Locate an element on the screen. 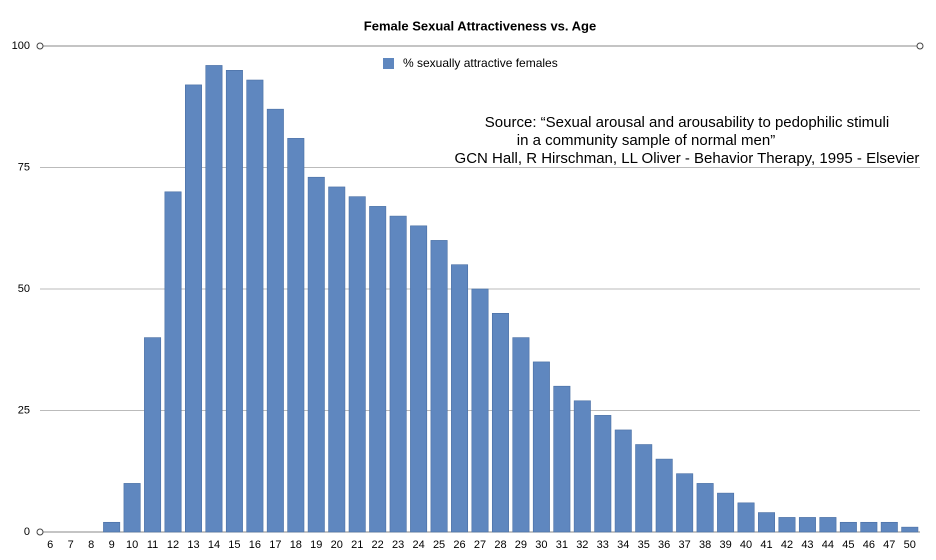 The width and height of the screenshot is (936, 560). x-tick-label: 28 is located at coordinates (500, 545).